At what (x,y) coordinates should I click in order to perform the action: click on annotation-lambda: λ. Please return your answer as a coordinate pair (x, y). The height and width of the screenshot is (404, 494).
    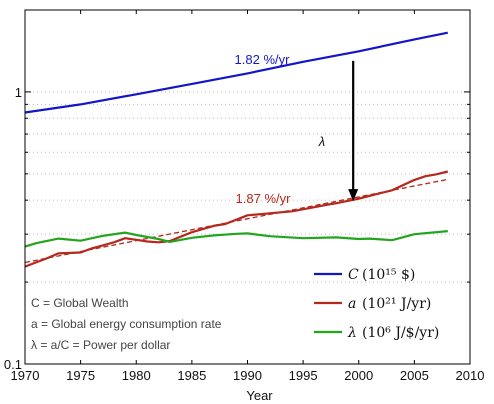
    Looking at the image, I should click on (321, 141).